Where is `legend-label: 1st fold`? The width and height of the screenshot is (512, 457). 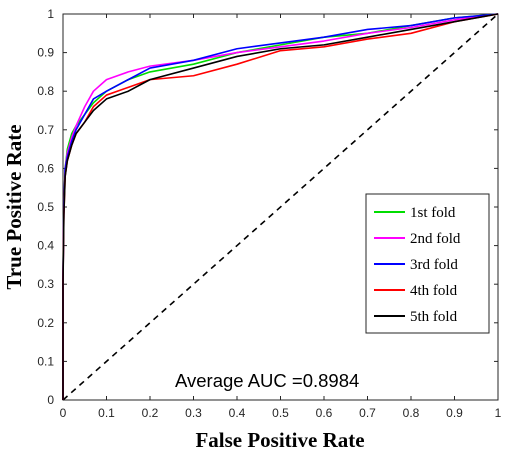
legend-label: 1st fold is located at coordinates (433, 213).